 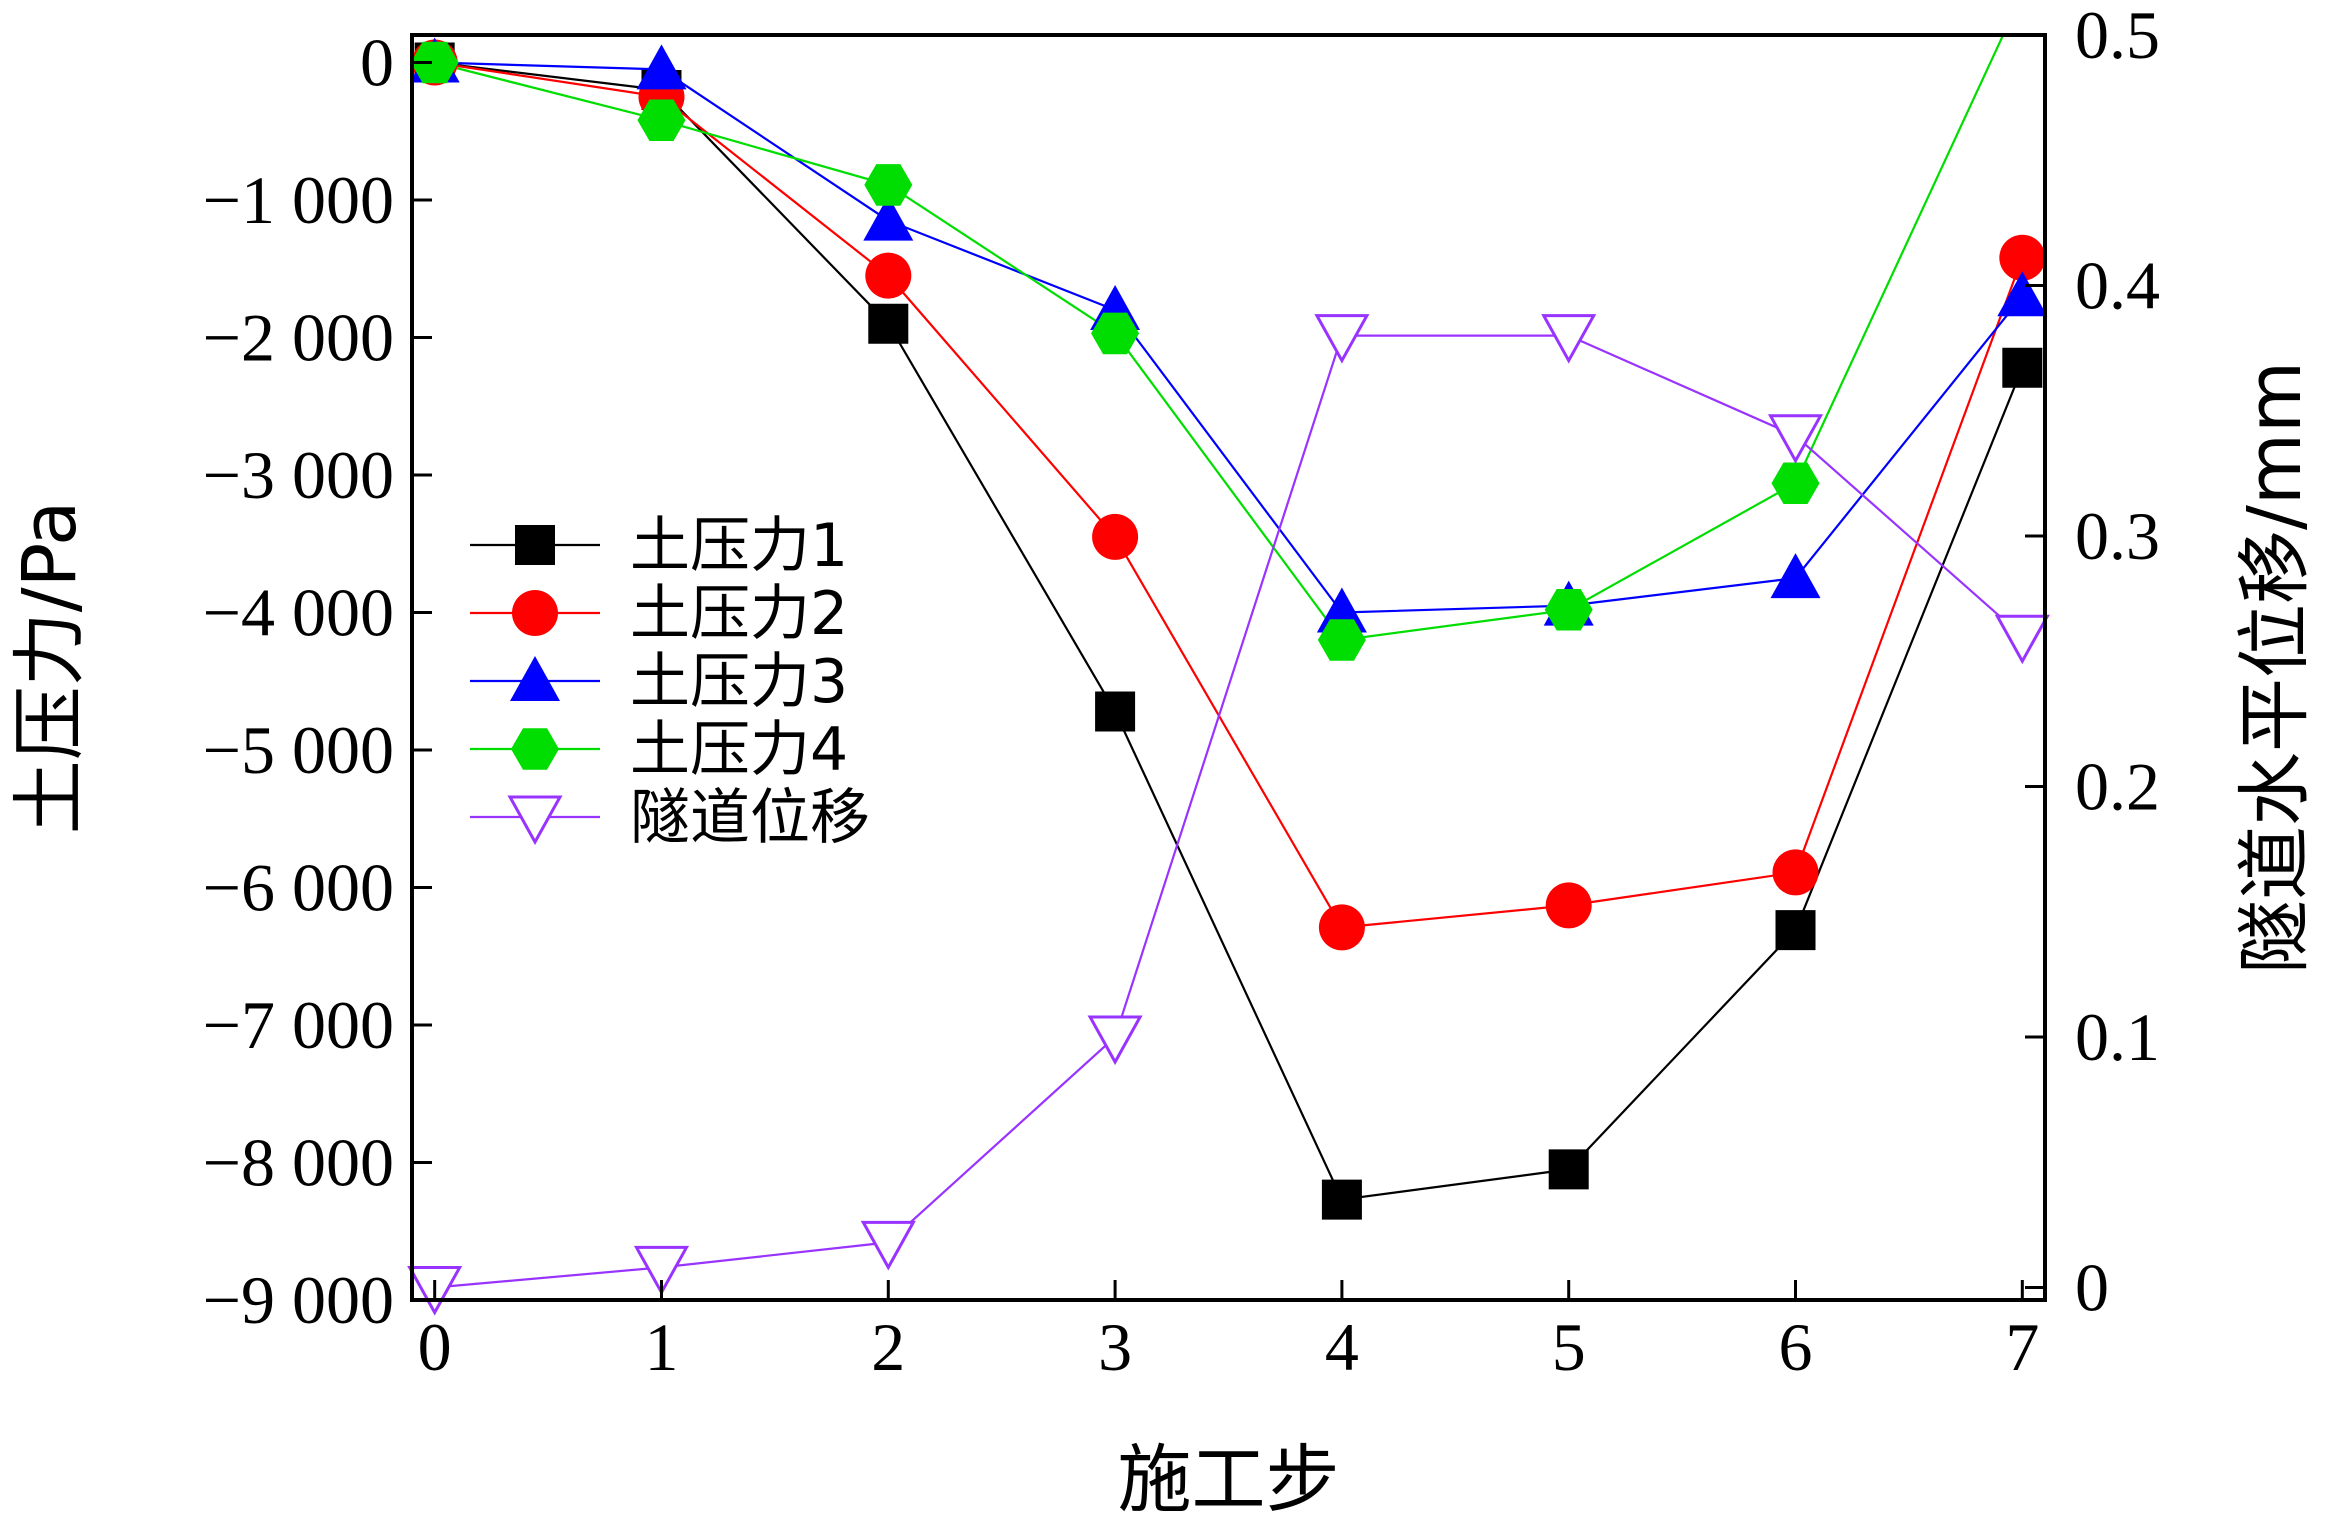 I want to click on y-right-tick-label: 0.2, so click(x=2117, y=786).